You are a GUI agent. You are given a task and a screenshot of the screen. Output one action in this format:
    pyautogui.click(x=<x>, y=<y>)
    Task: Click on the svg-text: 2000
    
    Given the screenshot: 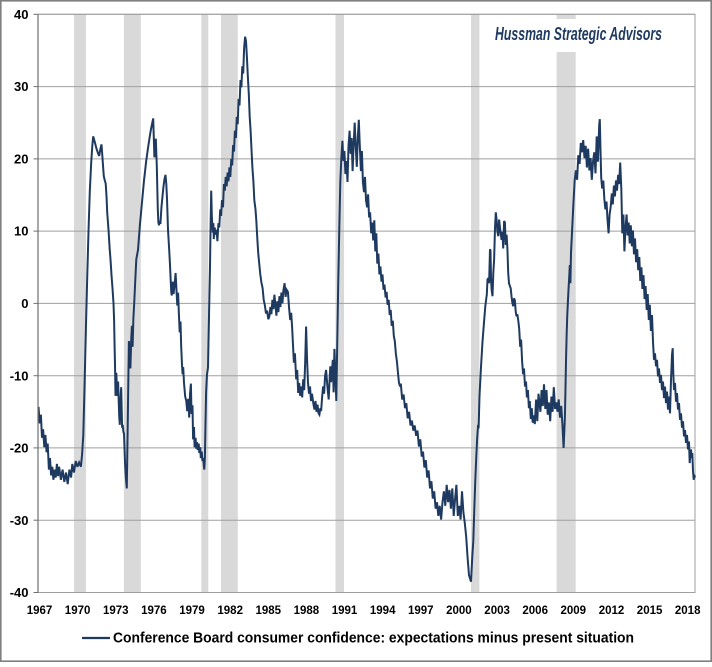 What is the action you would take?
    pyautogui.click(x=459, y=611)
    